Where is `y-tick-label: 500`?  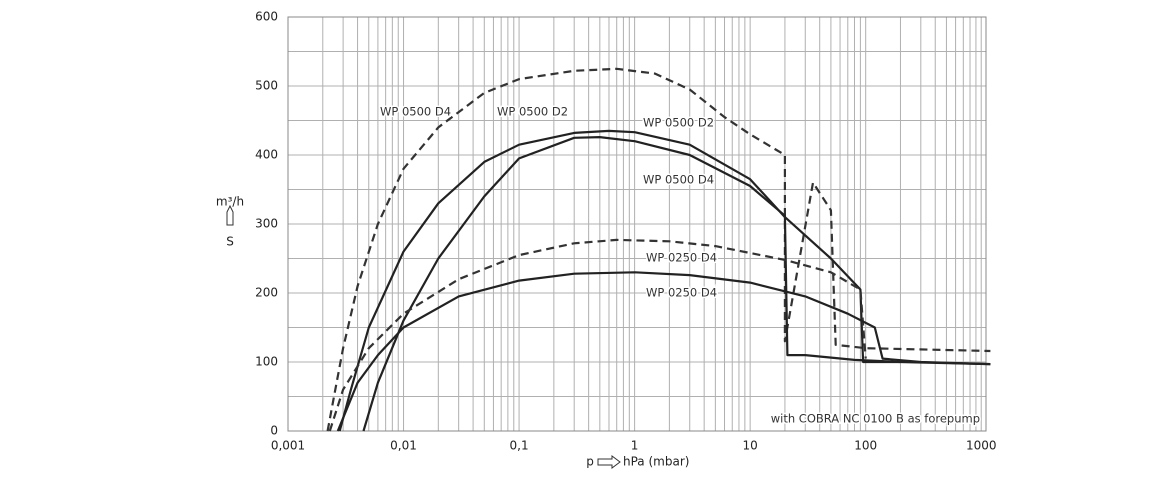 y-tick-label: 500 is located at coordinates (266, 86).